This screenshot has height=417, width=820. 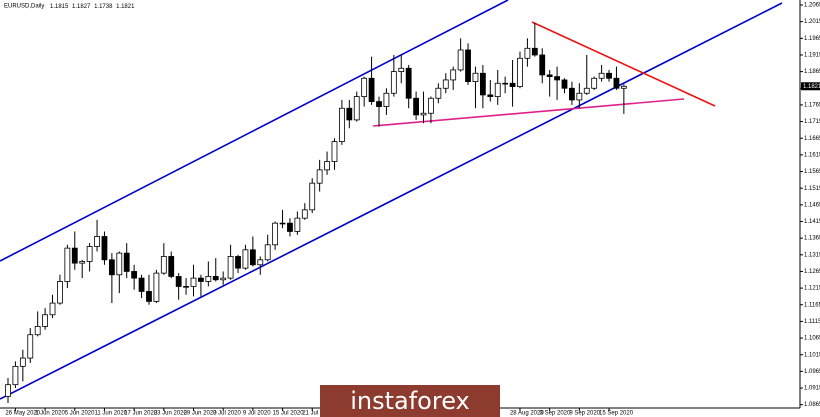 I want to click on x-tick-label: 23 Jun 2020, so click(x=171, y=414).